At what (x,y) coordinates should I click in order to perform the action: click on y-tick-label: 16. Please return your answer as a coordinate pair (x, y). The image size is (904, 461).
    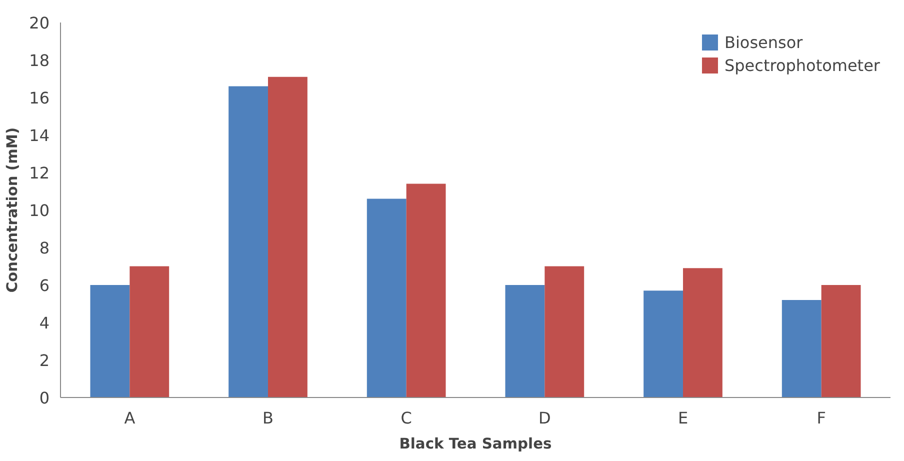
    Looking at the image, I should click on (39, 98).